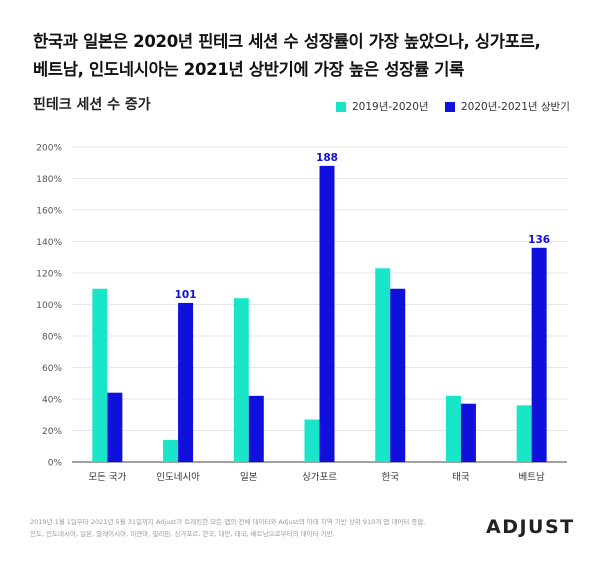  I want to click on x-tick-label: 모든 국가, so click(107, 477).